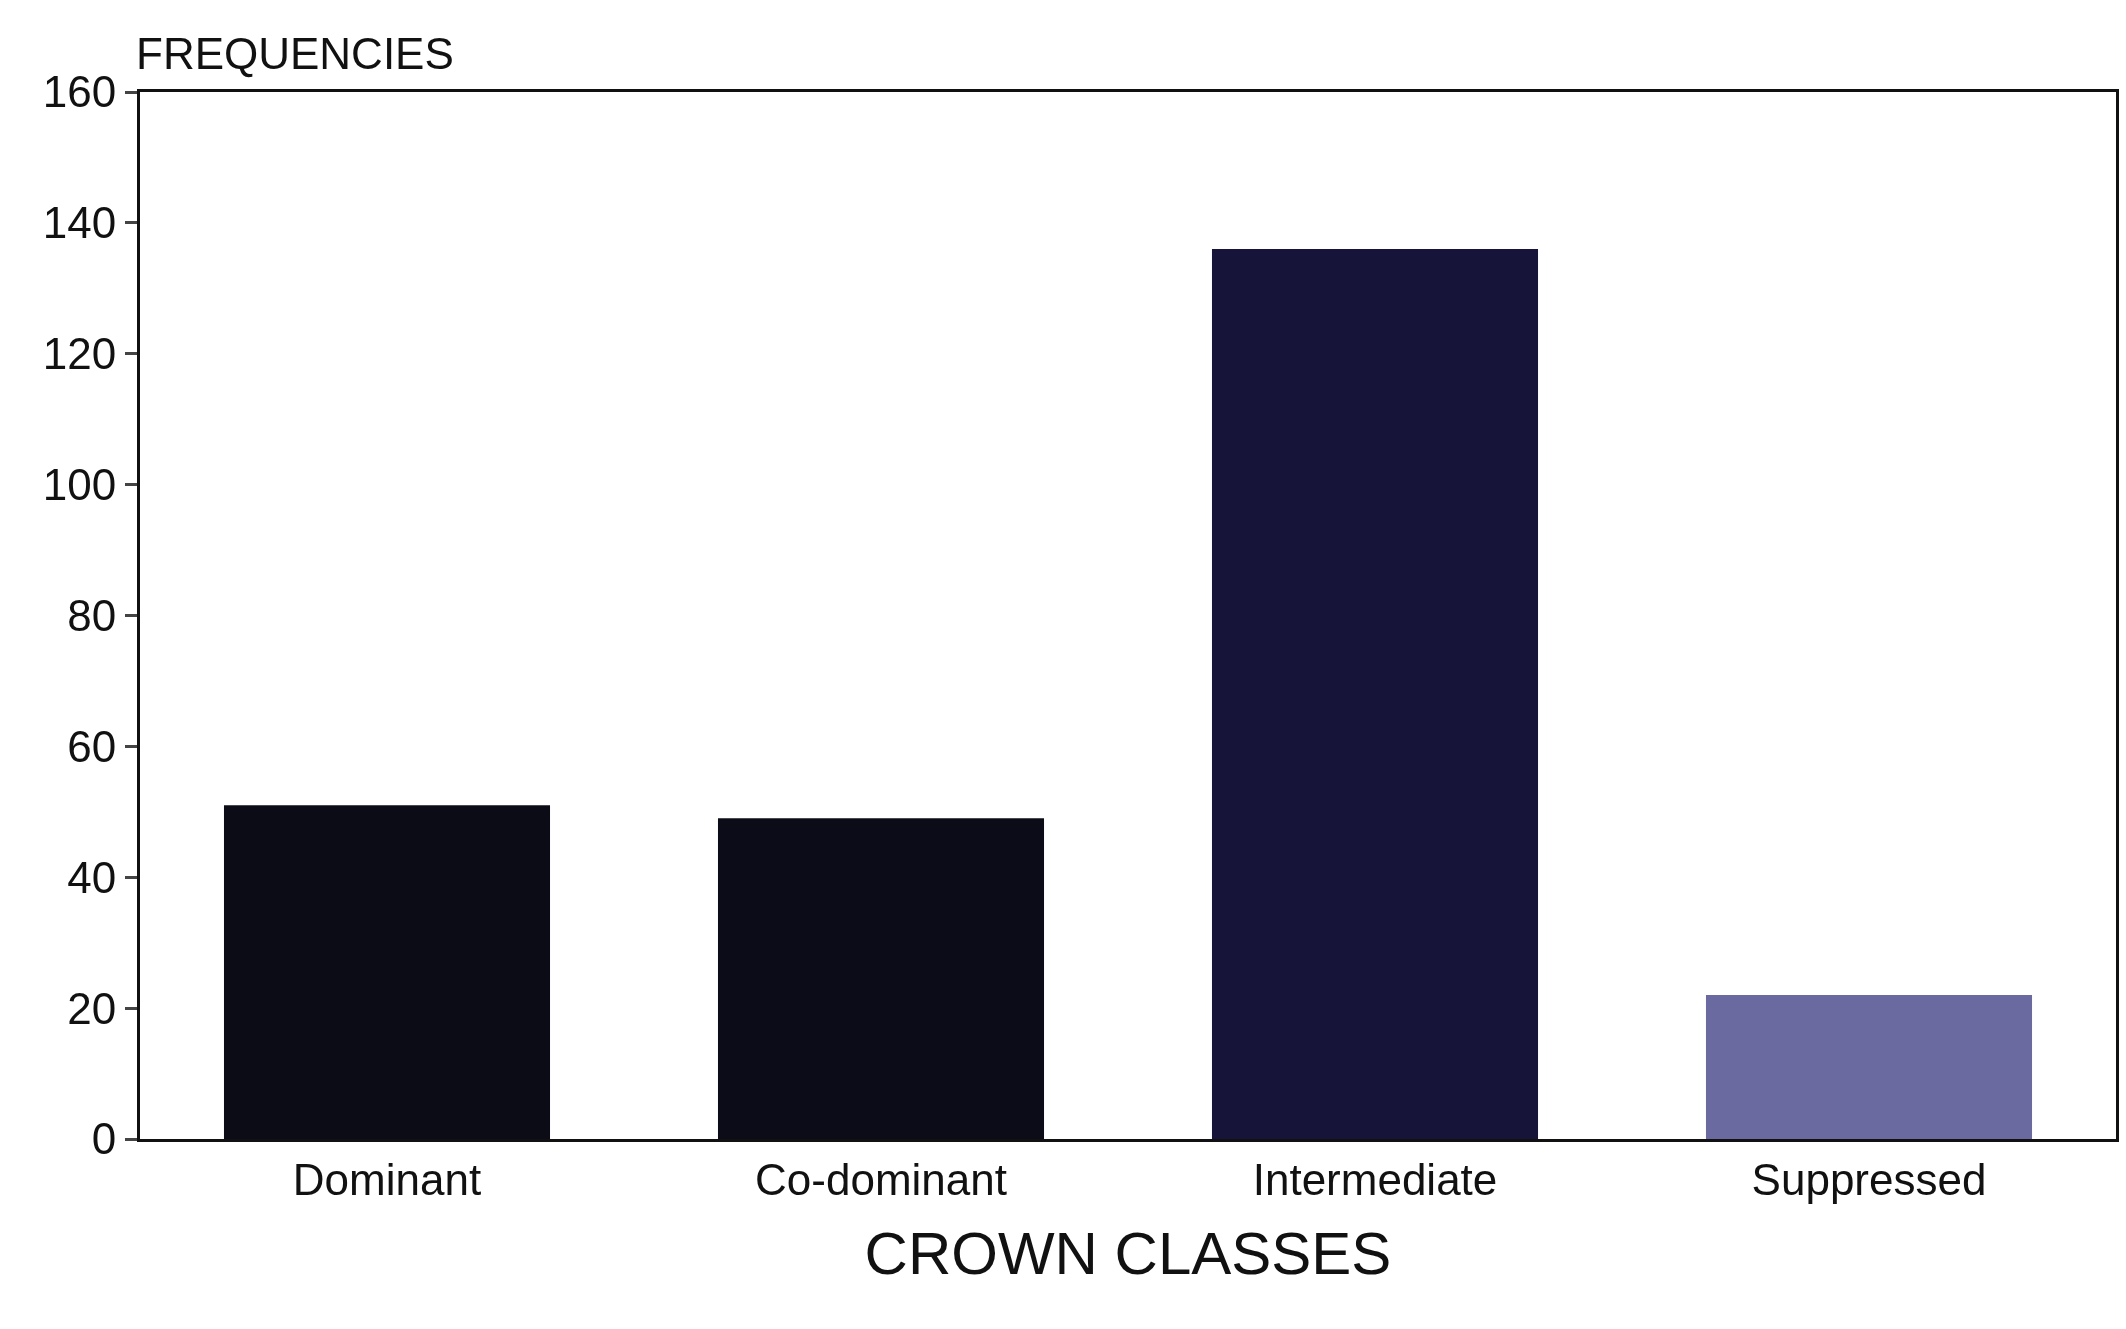 This screenshot has height=1329, width=2126. Describe the element at coordinates (1128, 1254) in the screenshot. I see `x-axis-title: CROWN CLASSES` at that location.